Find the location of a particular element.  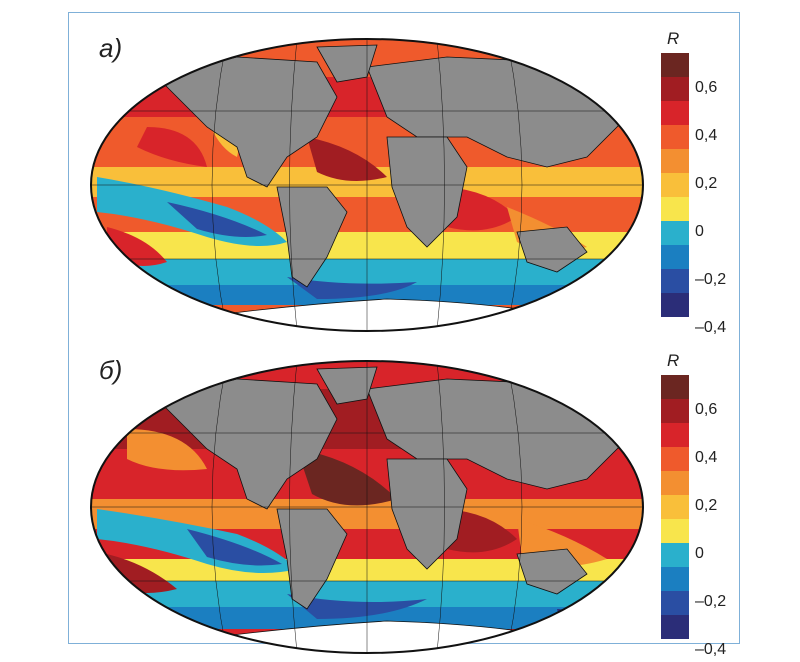

southern-cold-b is located at coordinates (357, 606).